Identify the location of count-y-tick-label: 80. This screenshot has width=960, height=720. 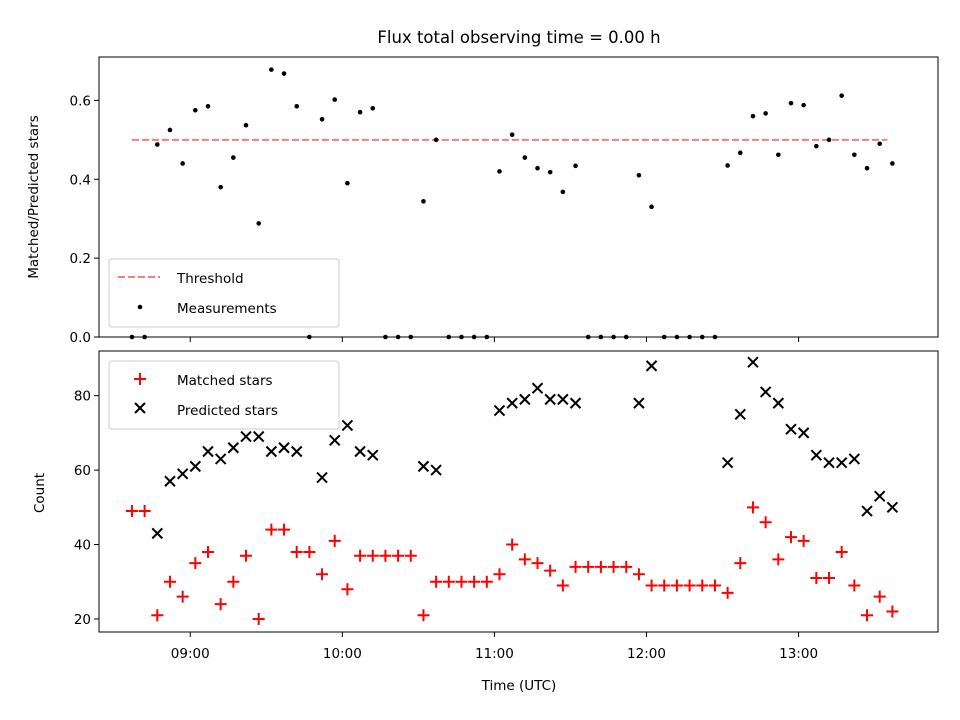
(82, 397).